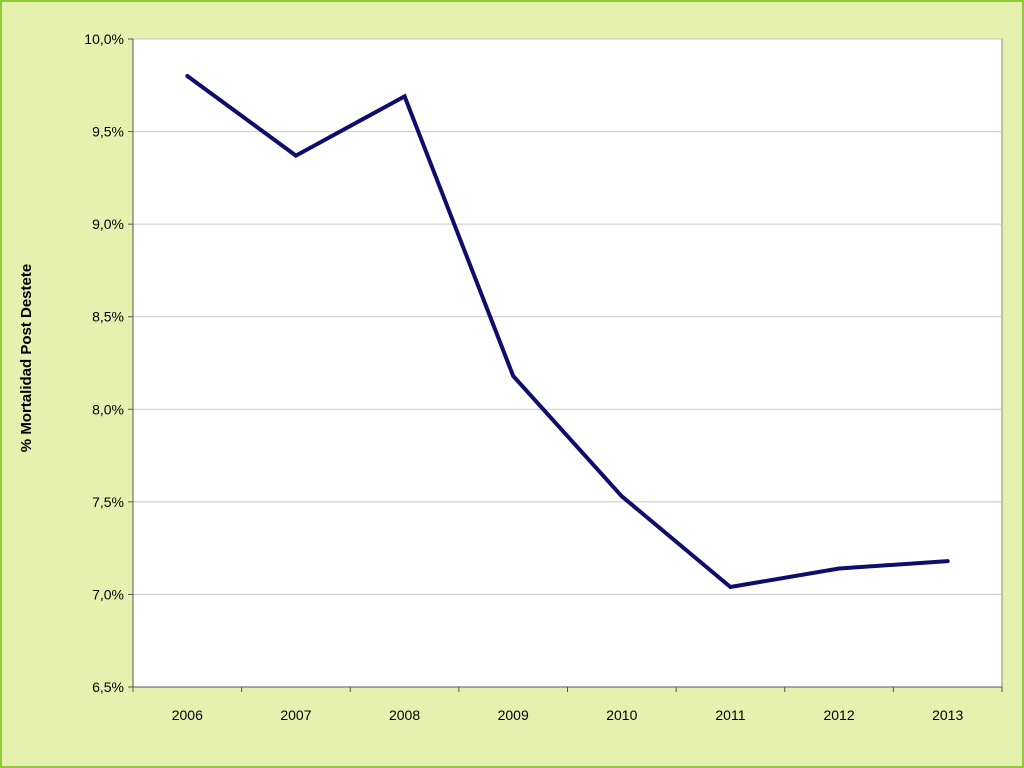  I want to click on y-tick-label: 7,5%, so click(108, 502).